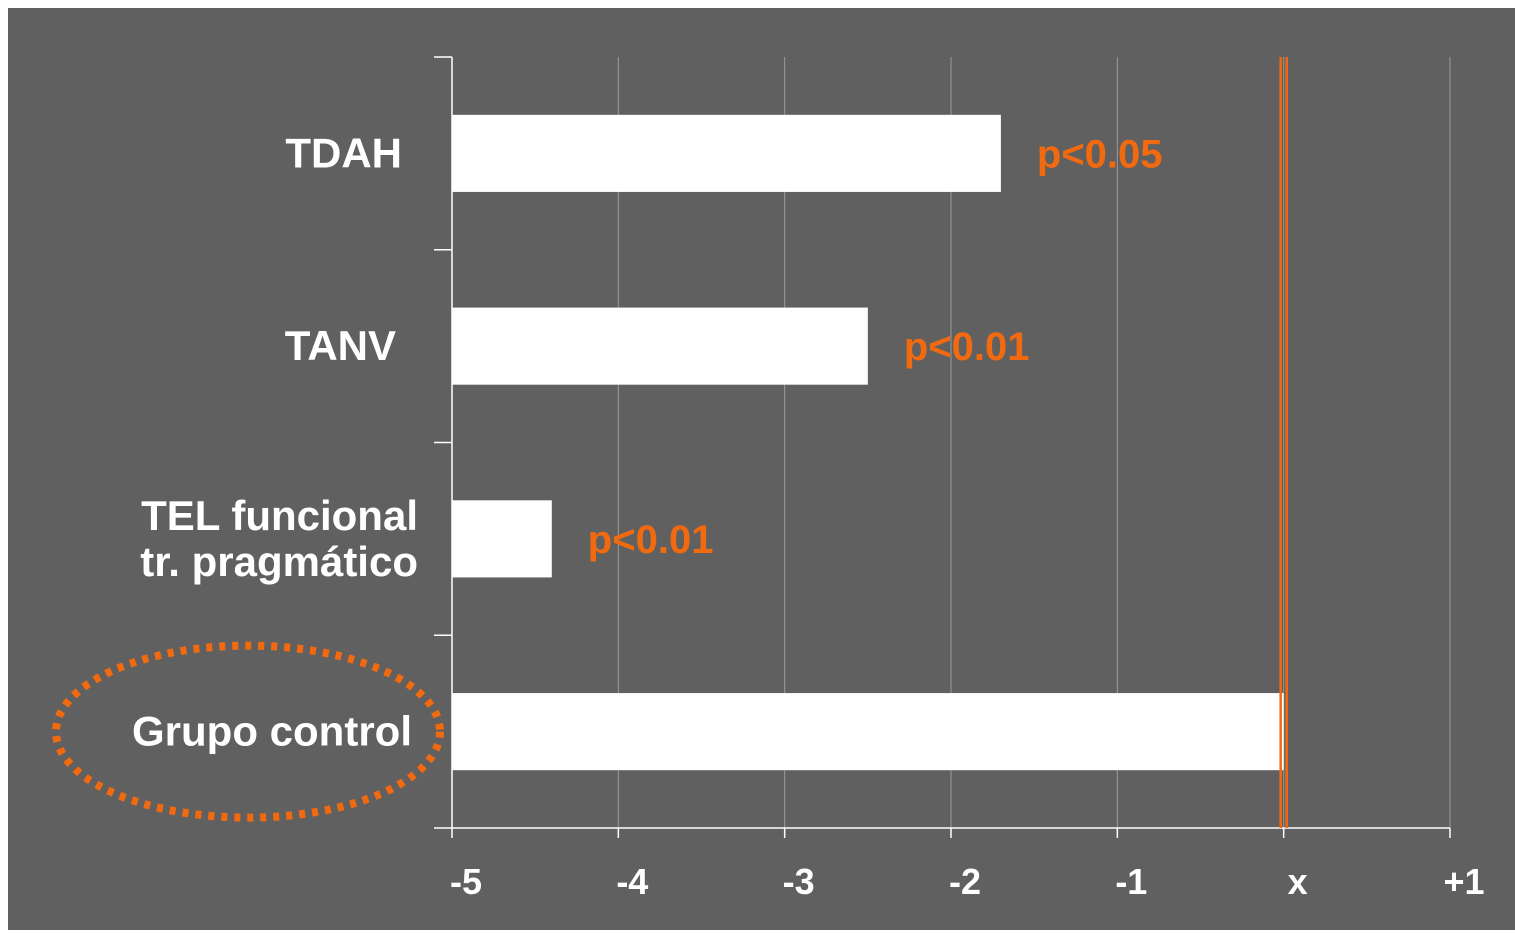 The height and width of the screenshot is (935, 1515). I want to click on category-label: TDAH, so click(343, 152).